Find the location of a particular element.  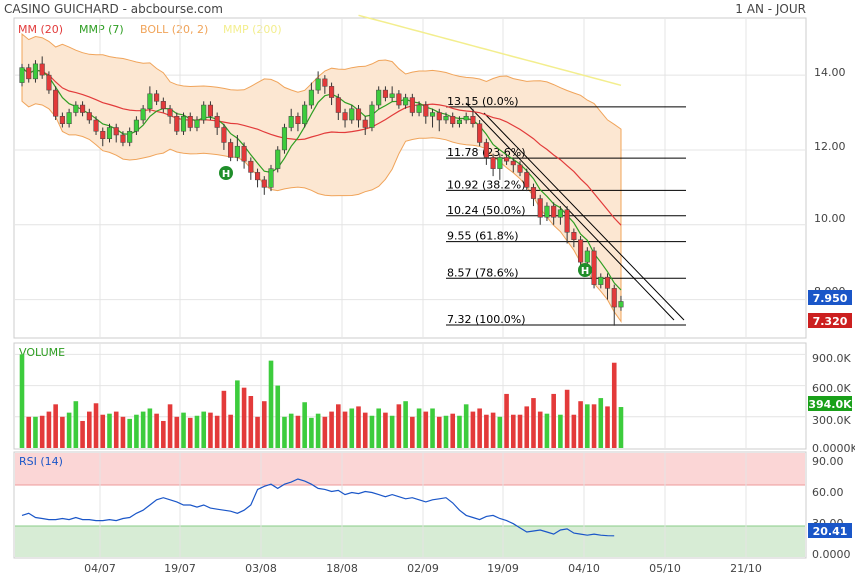

marker-h-1-label: H is located at coordinates (226, 174).